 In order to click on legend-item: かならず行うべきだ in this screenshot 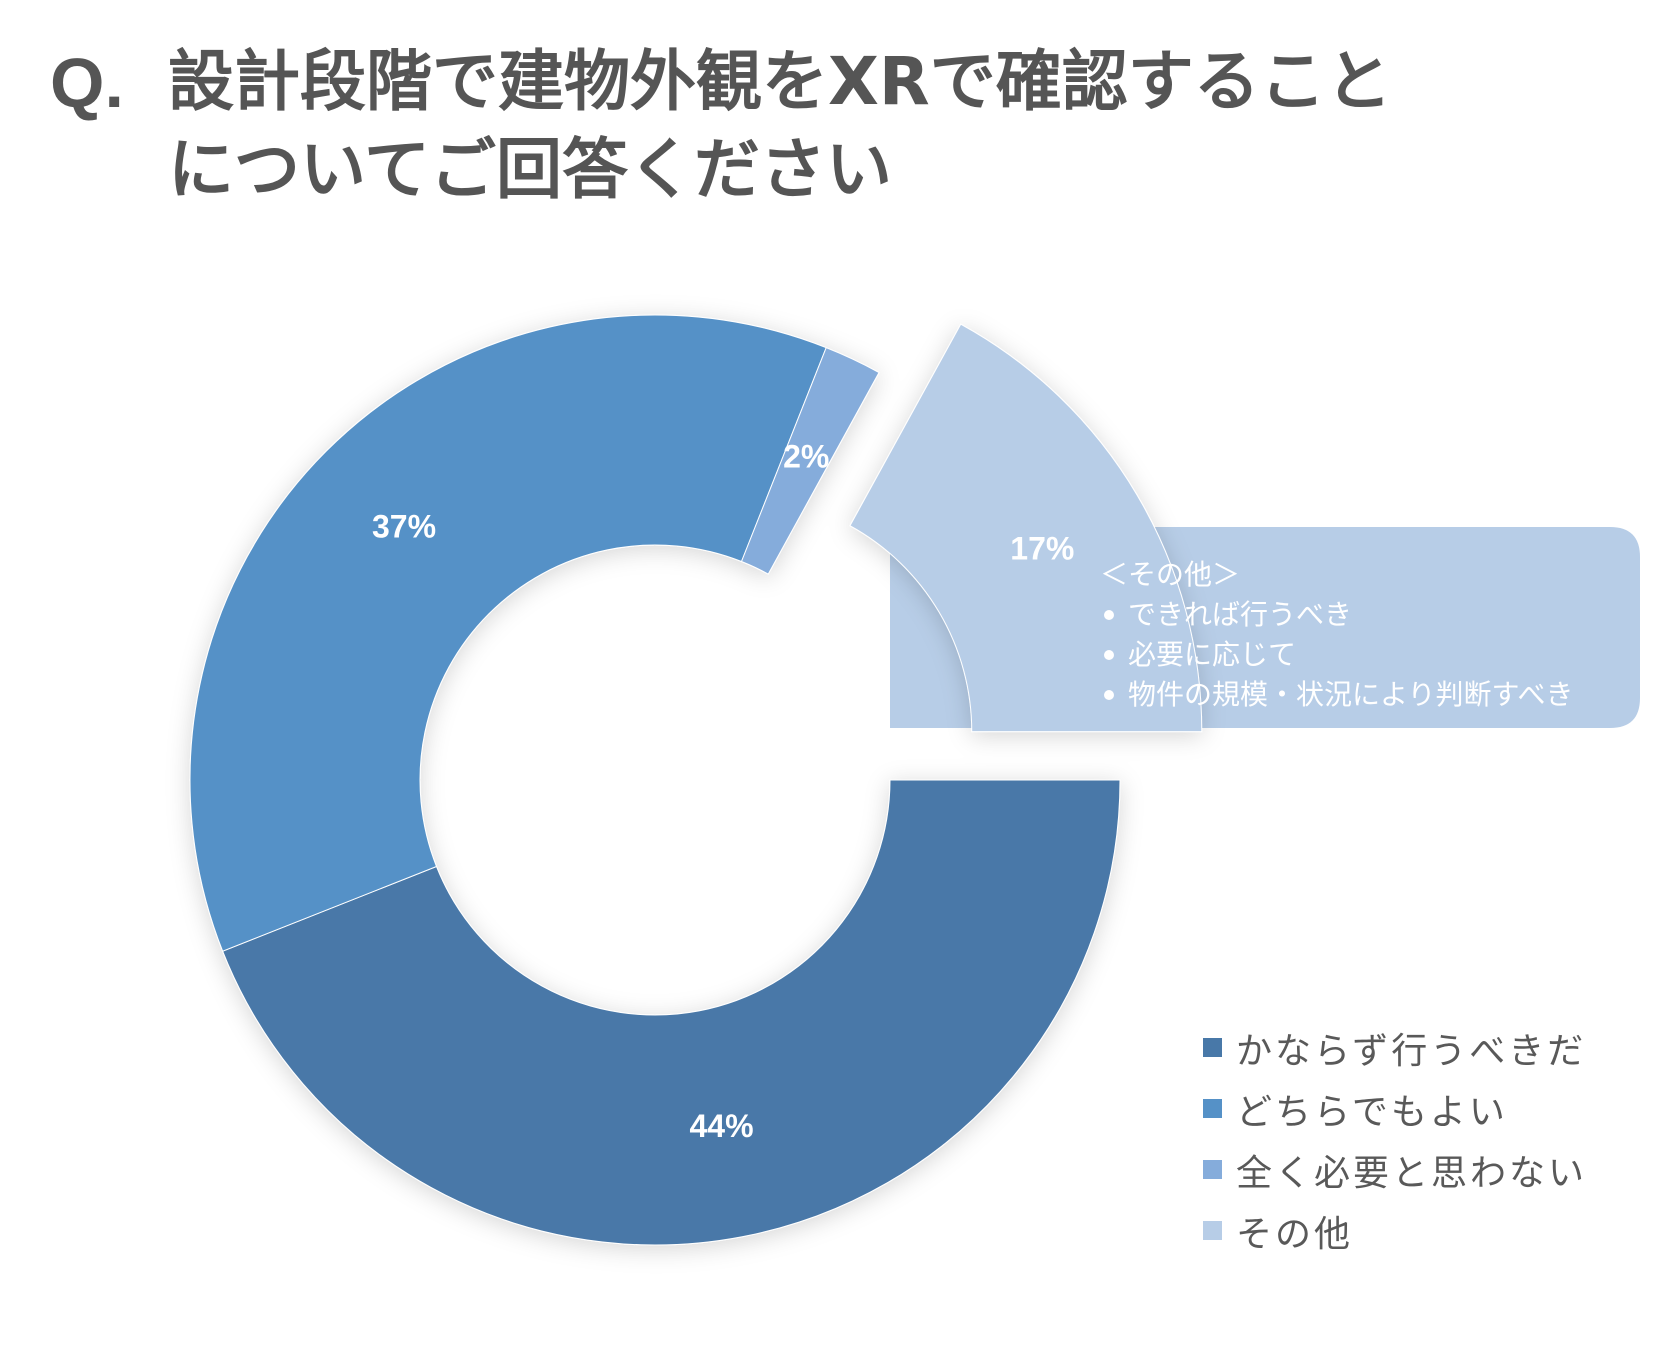, I will do `click(1395, 1047)`.